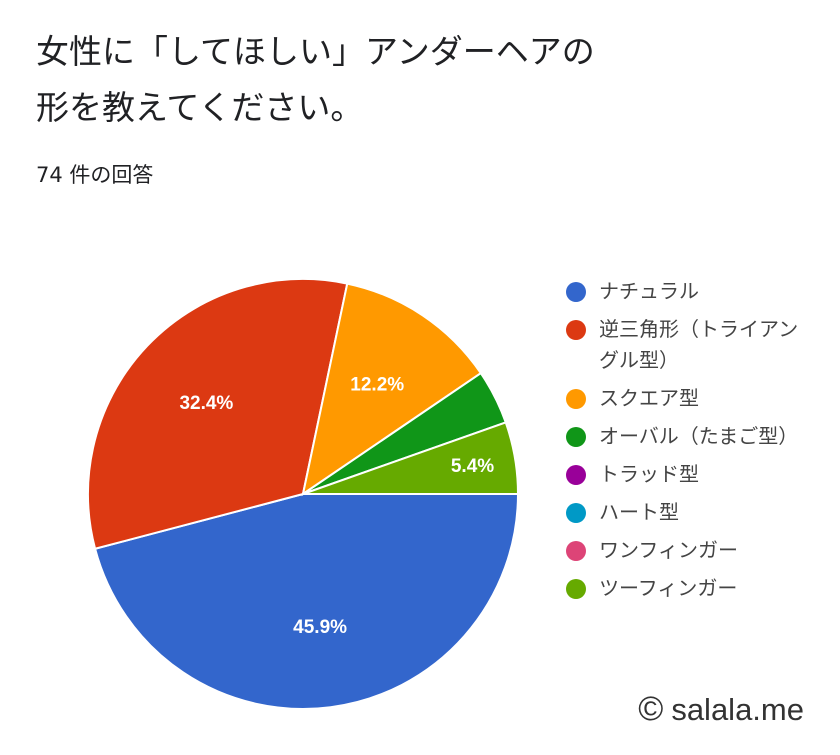 The height and width of the screenshot is (755, 840). I want to click on pie-slice-label-0: 45.9%, so click(320, 627).